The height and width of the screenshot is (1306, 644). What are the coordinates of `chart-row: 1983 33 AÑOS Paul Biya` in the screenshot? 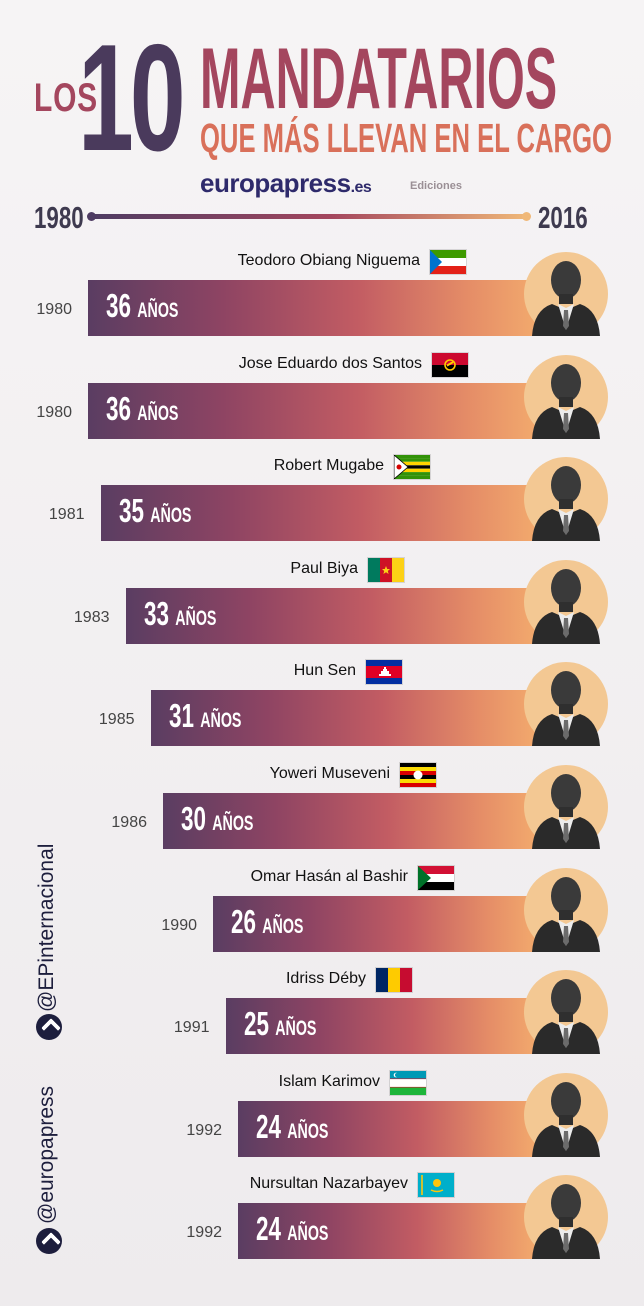 It's located at (322, 607).